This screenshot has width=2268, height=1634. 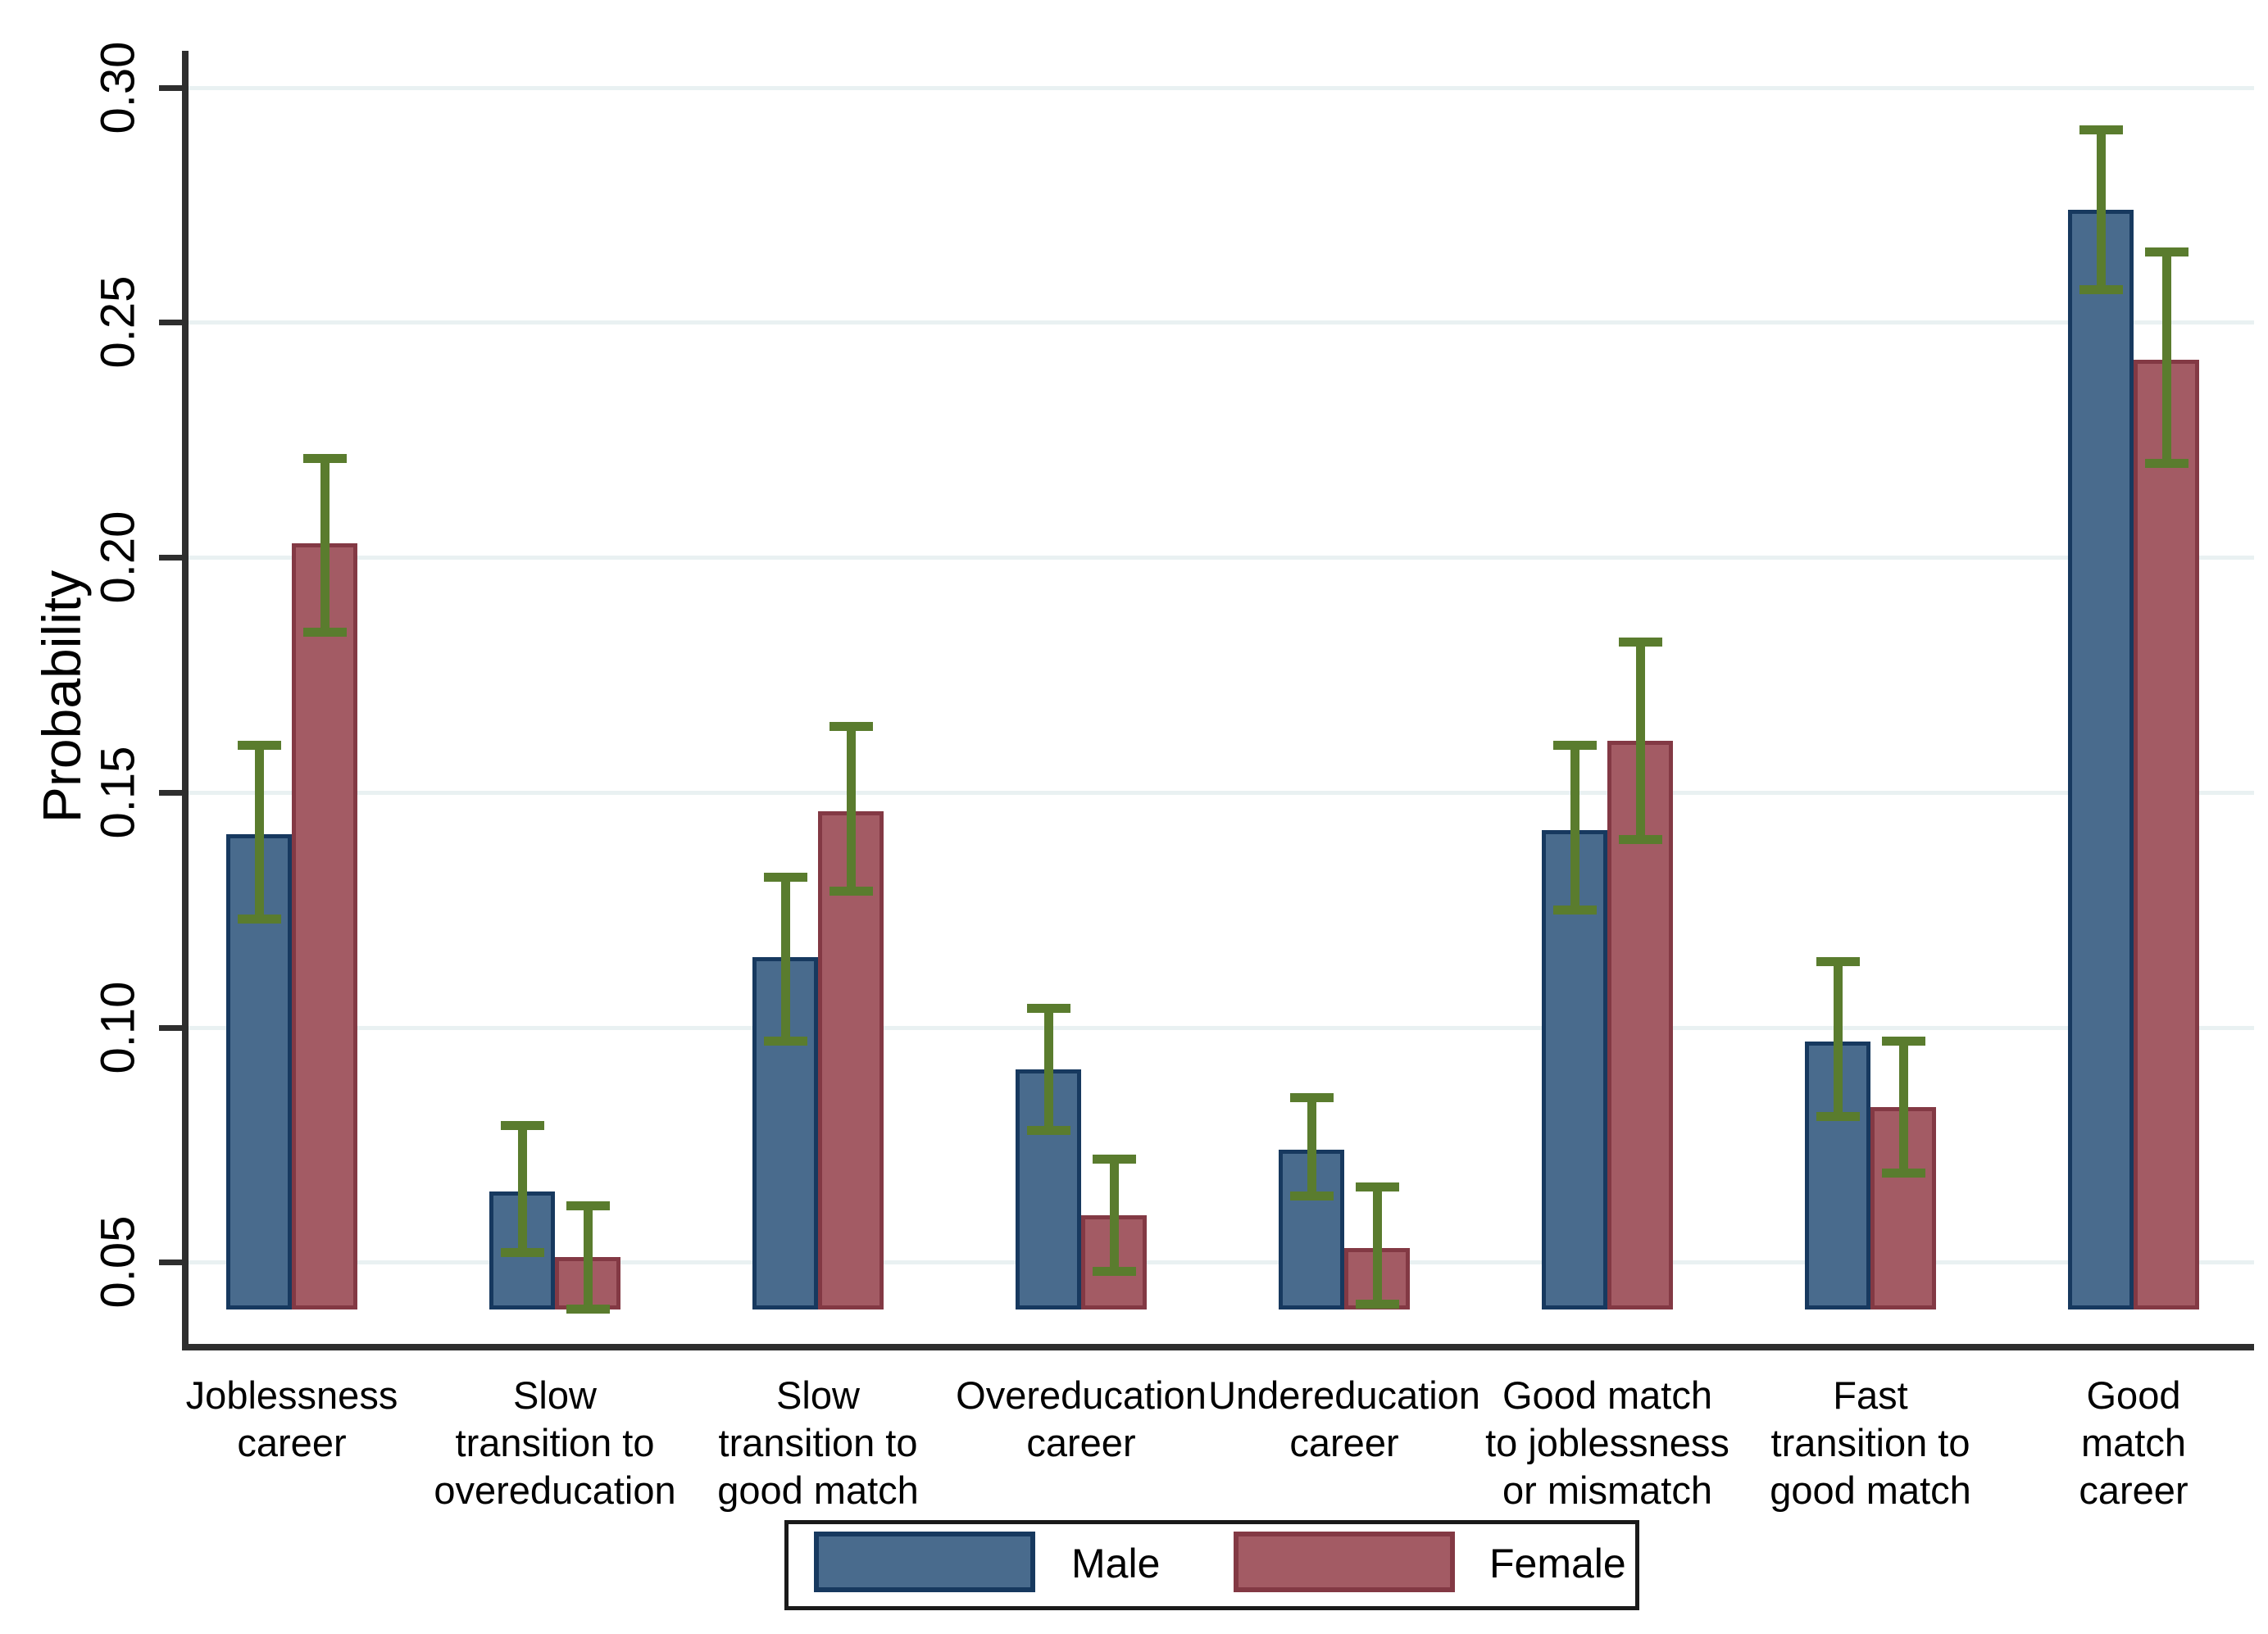 I want to click on y-tick-label: 0.10, so click(x=118, y=1027).